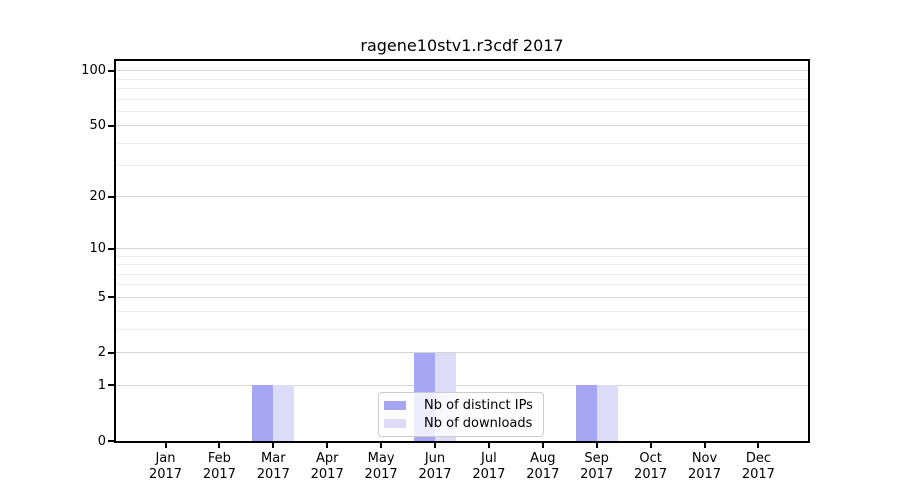 The height and width of the screenshot is (500, 900). I want to click on x-tick-label: Mar 2017, so click(273, 467).